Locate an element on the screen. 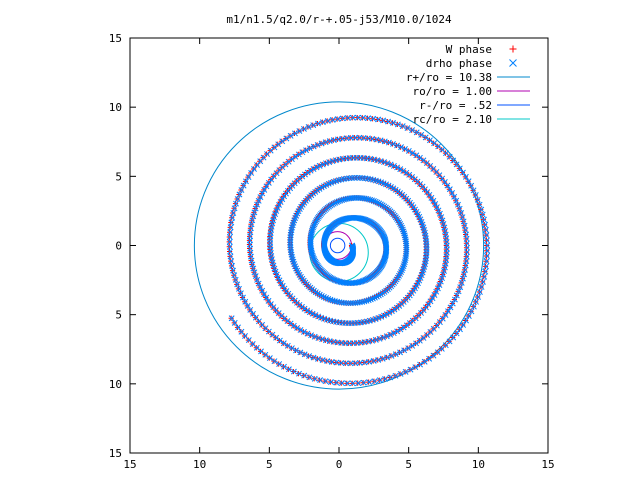 The height and width of the screenshot is (480, 640). y-tick-label: 15 is located at coordinates (115, 453).